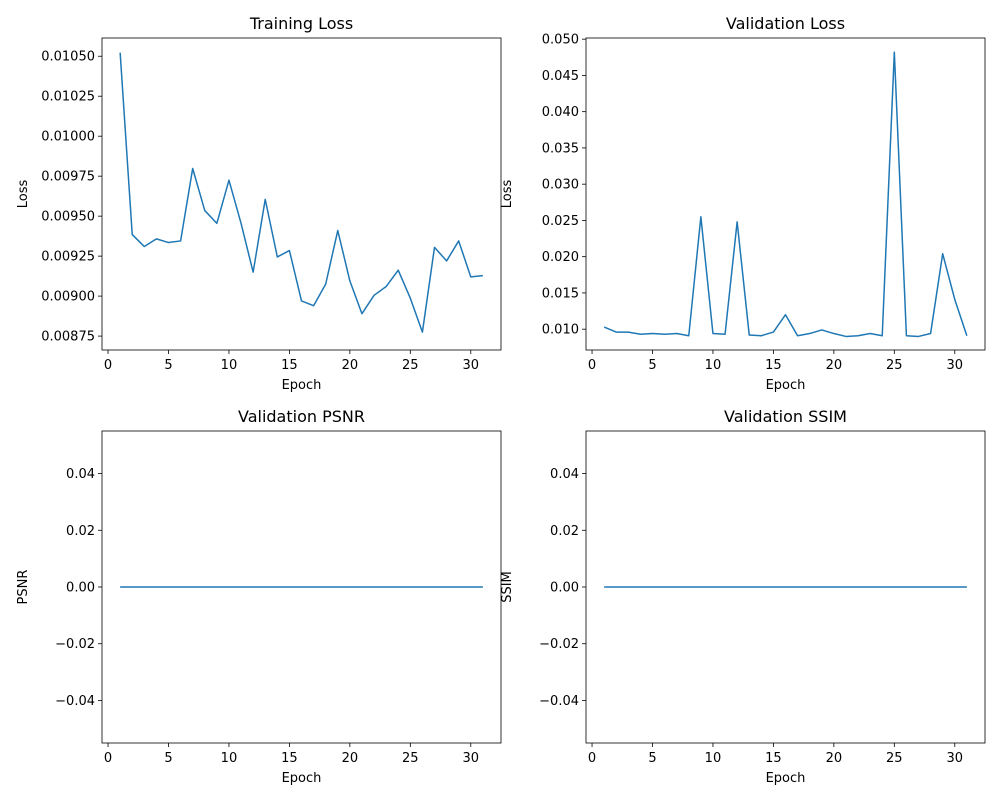 The height and width of the screenshot is (800, 1000). What do you see at coordinates (713, 365) in the screenshot?
I see `x-tick-label: 10` at bounding box center [713, 365].